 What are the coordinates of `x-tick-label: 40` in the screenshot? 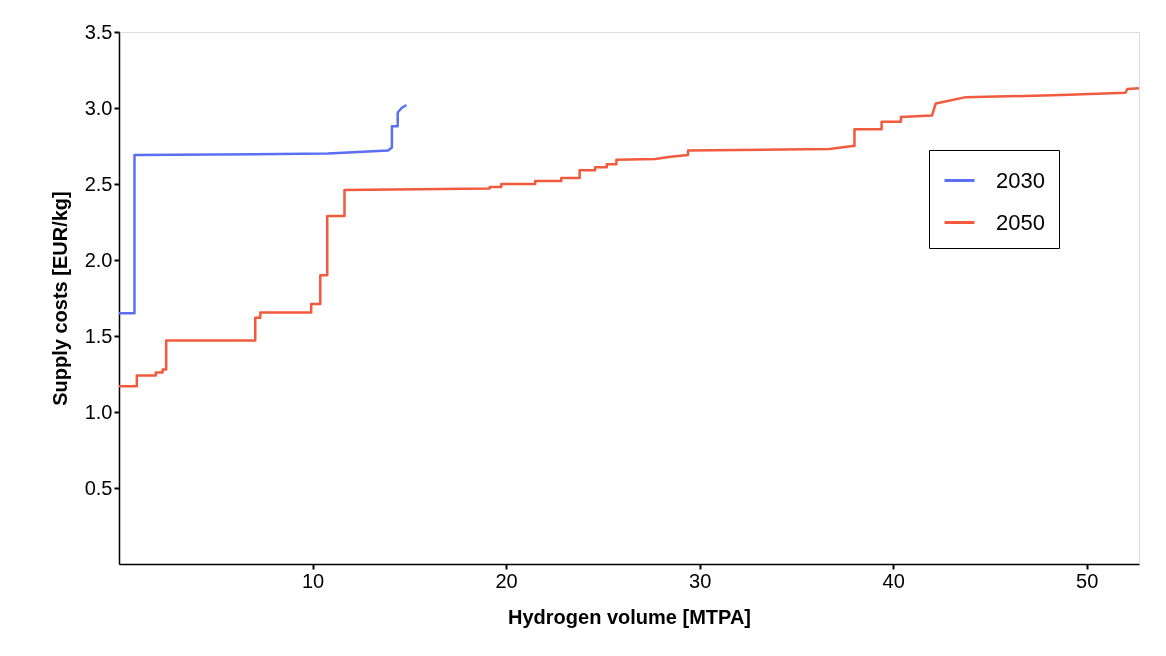 It's located at (893, 580).